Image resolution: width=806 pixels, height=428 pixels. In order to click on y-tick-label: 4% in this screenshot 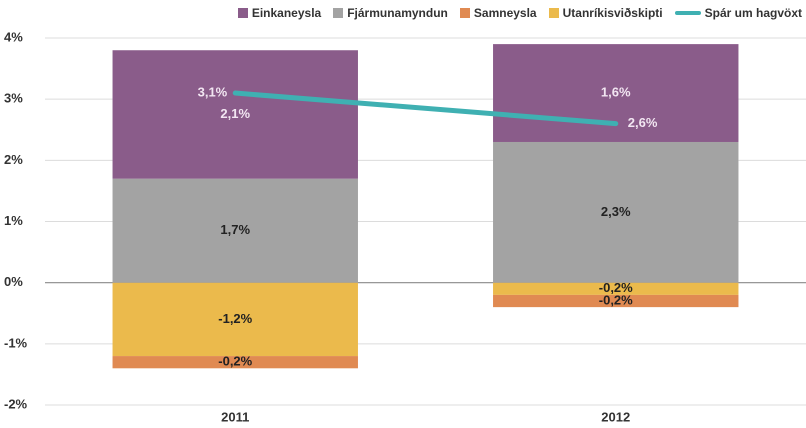, I will do `click(13, 36)`.